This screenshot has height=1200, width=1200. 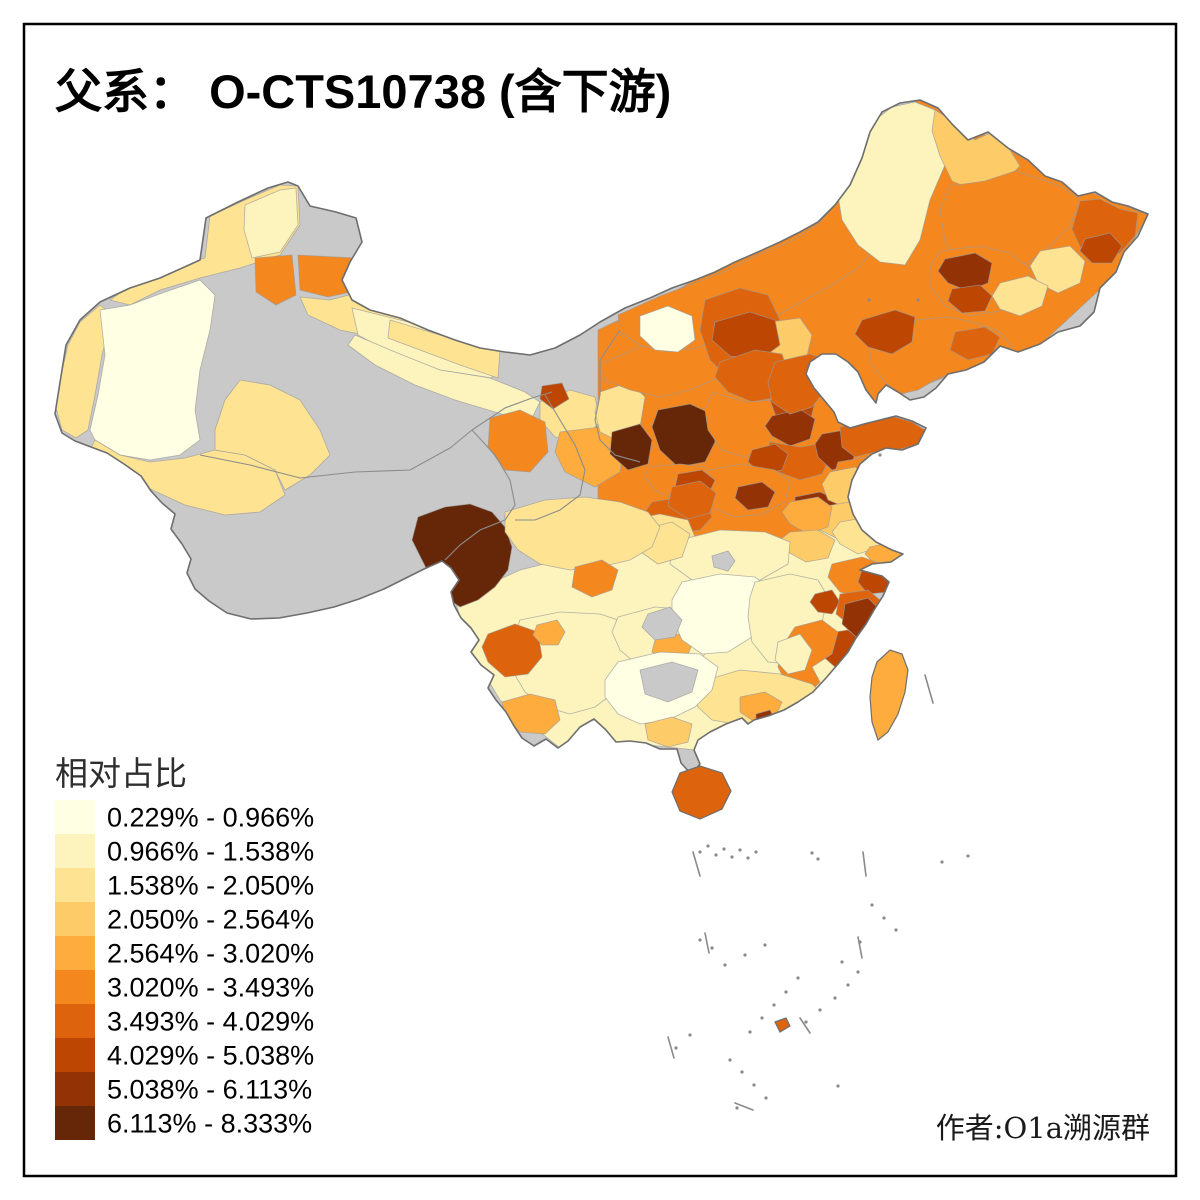 What do you see at coordinates (667, 329) in the screenshot?
I see `map-region-innermongolia-pale-wedge` at bounding box center [667, 329].